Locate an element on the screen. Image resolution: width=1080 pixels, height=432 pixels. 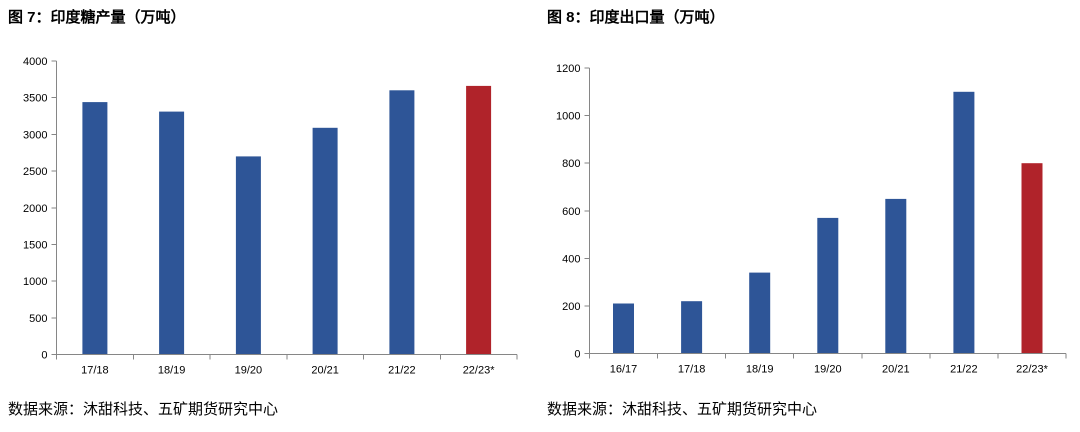
x-tick-label: 16/17 is located at coordinates (624, 370).